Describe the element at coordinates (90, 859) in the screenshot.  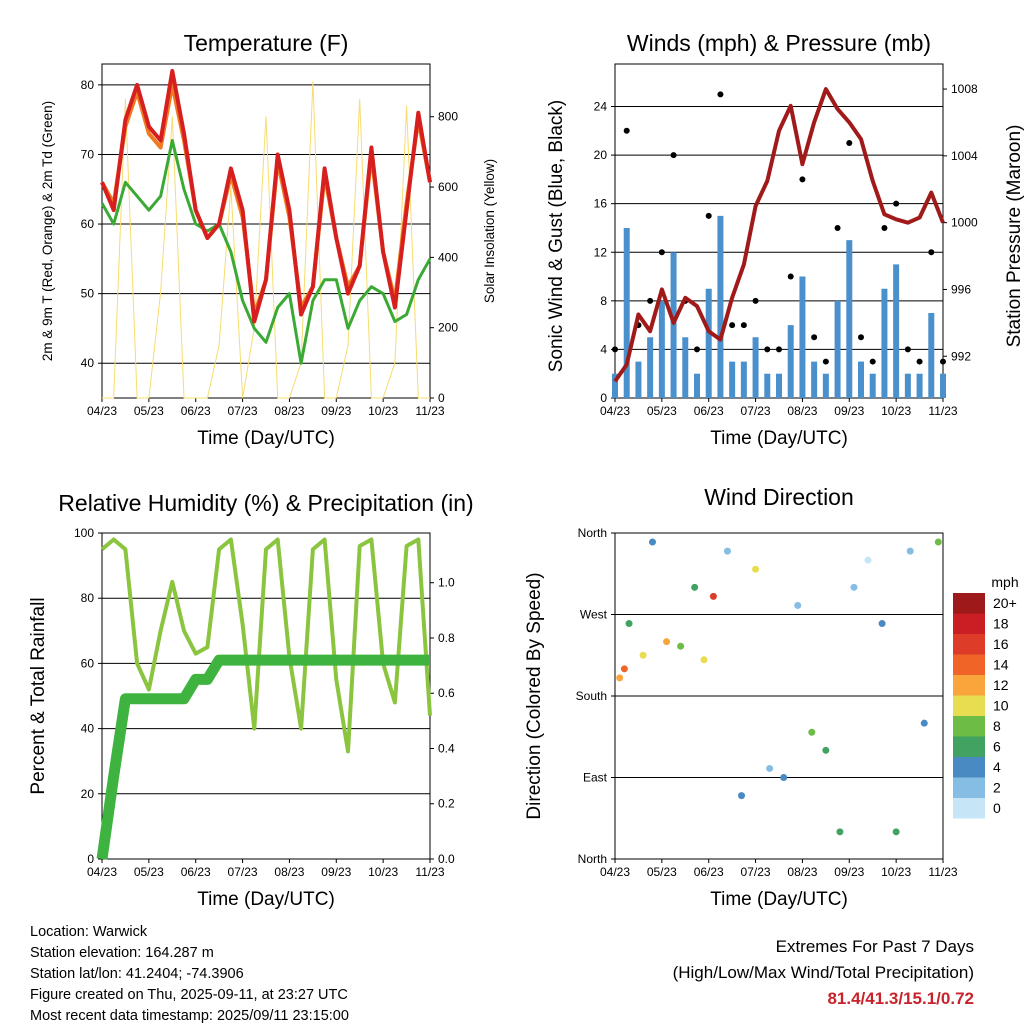
I see `ytick-label-2-0: 0` at that location.